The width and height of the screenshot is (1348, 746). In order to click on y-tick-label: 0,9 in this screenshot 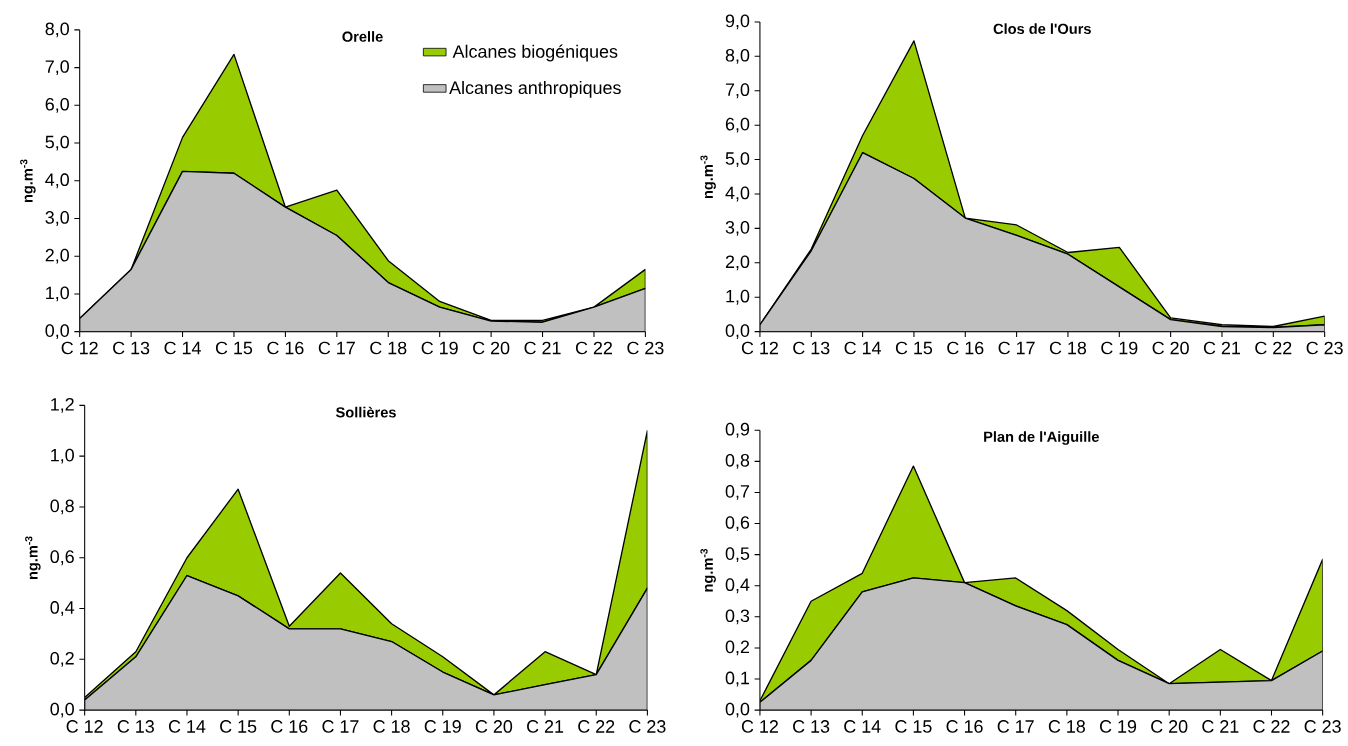, I will do `click(737, 430)`.